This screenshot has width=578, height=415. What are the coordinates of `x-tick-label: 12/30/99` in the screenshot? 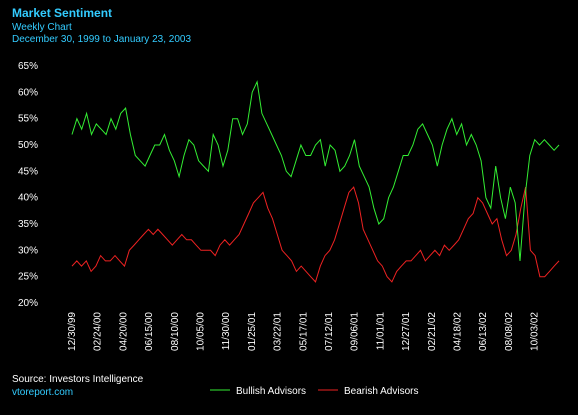 It's located at (72, 331).